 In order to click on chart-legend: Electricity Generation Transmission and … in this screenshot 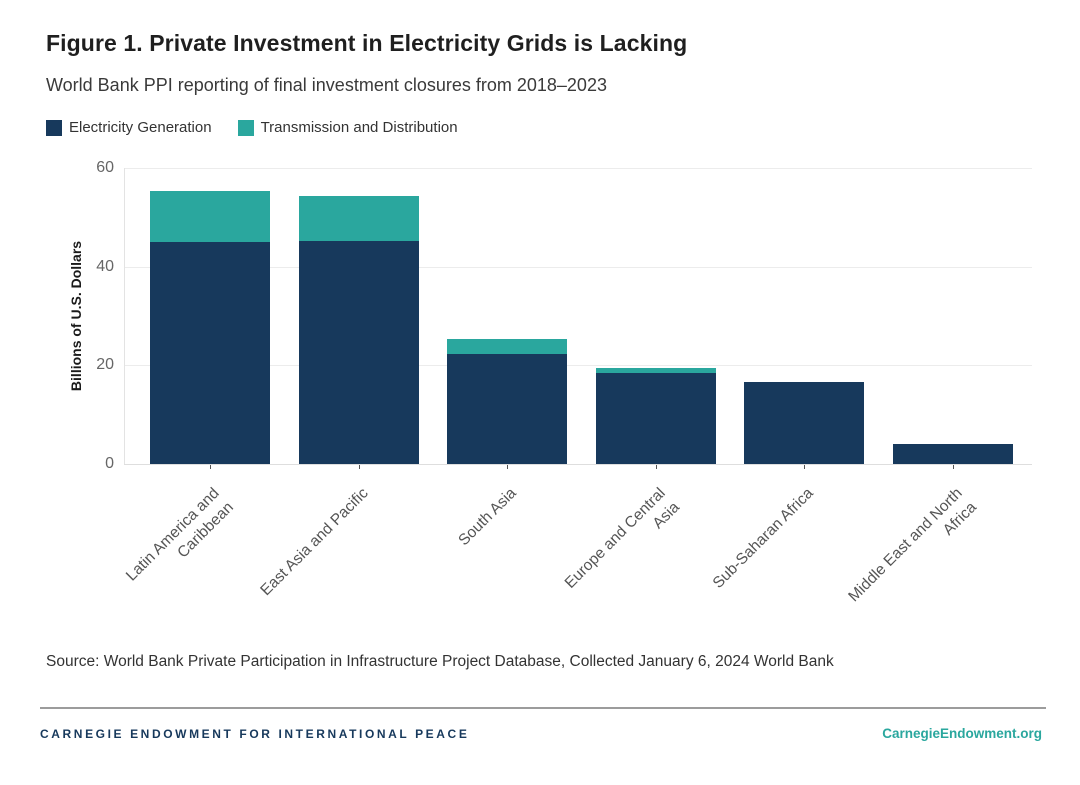, I will do `click(252, 127)`.